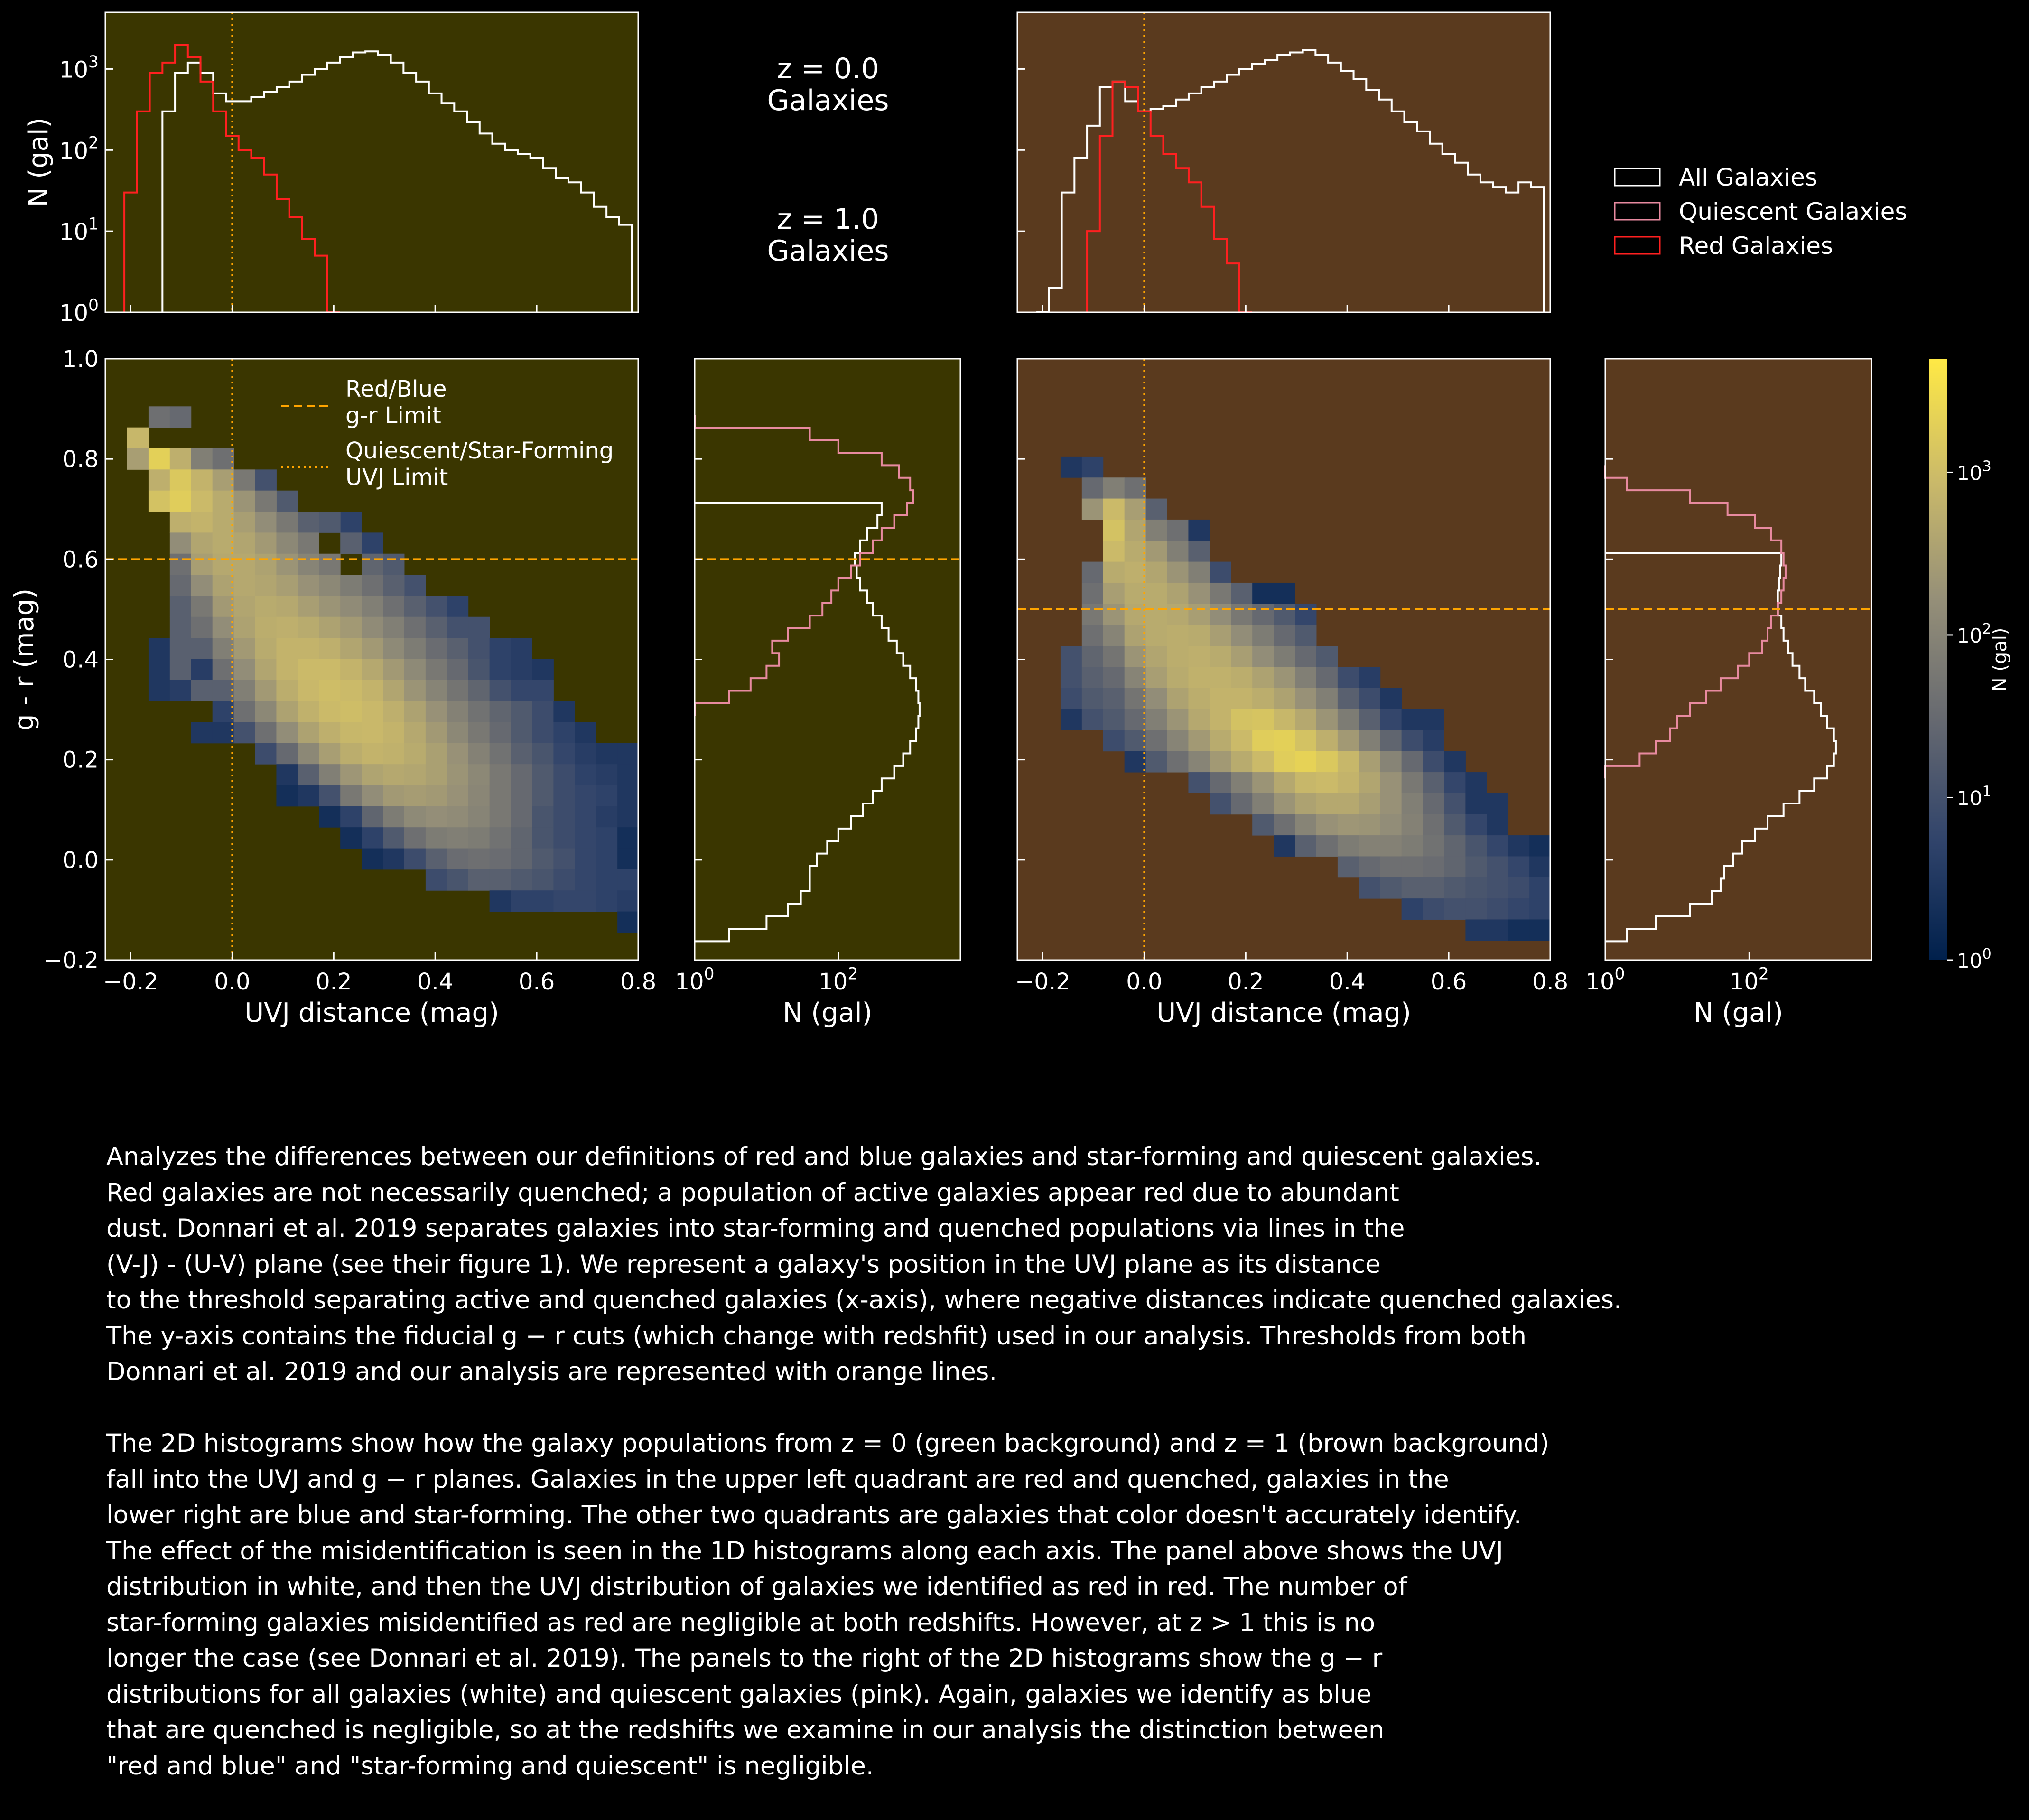 Image resolution: width=2029 pixels, height=1820 pixels. I want to click on z0-gr-hist-xtick-label: 100, so click(694, 979).